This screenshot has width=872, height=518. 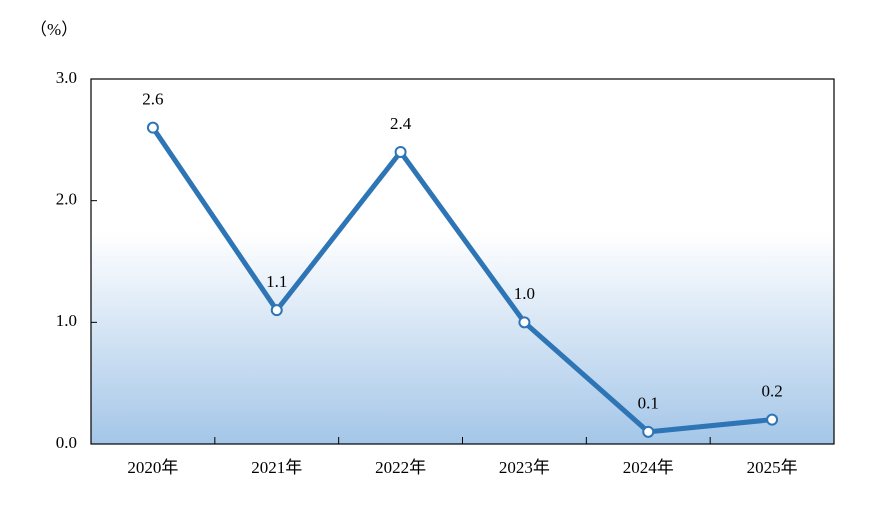 I want to click on value-label: 0.2, so click(x=771, y=391).